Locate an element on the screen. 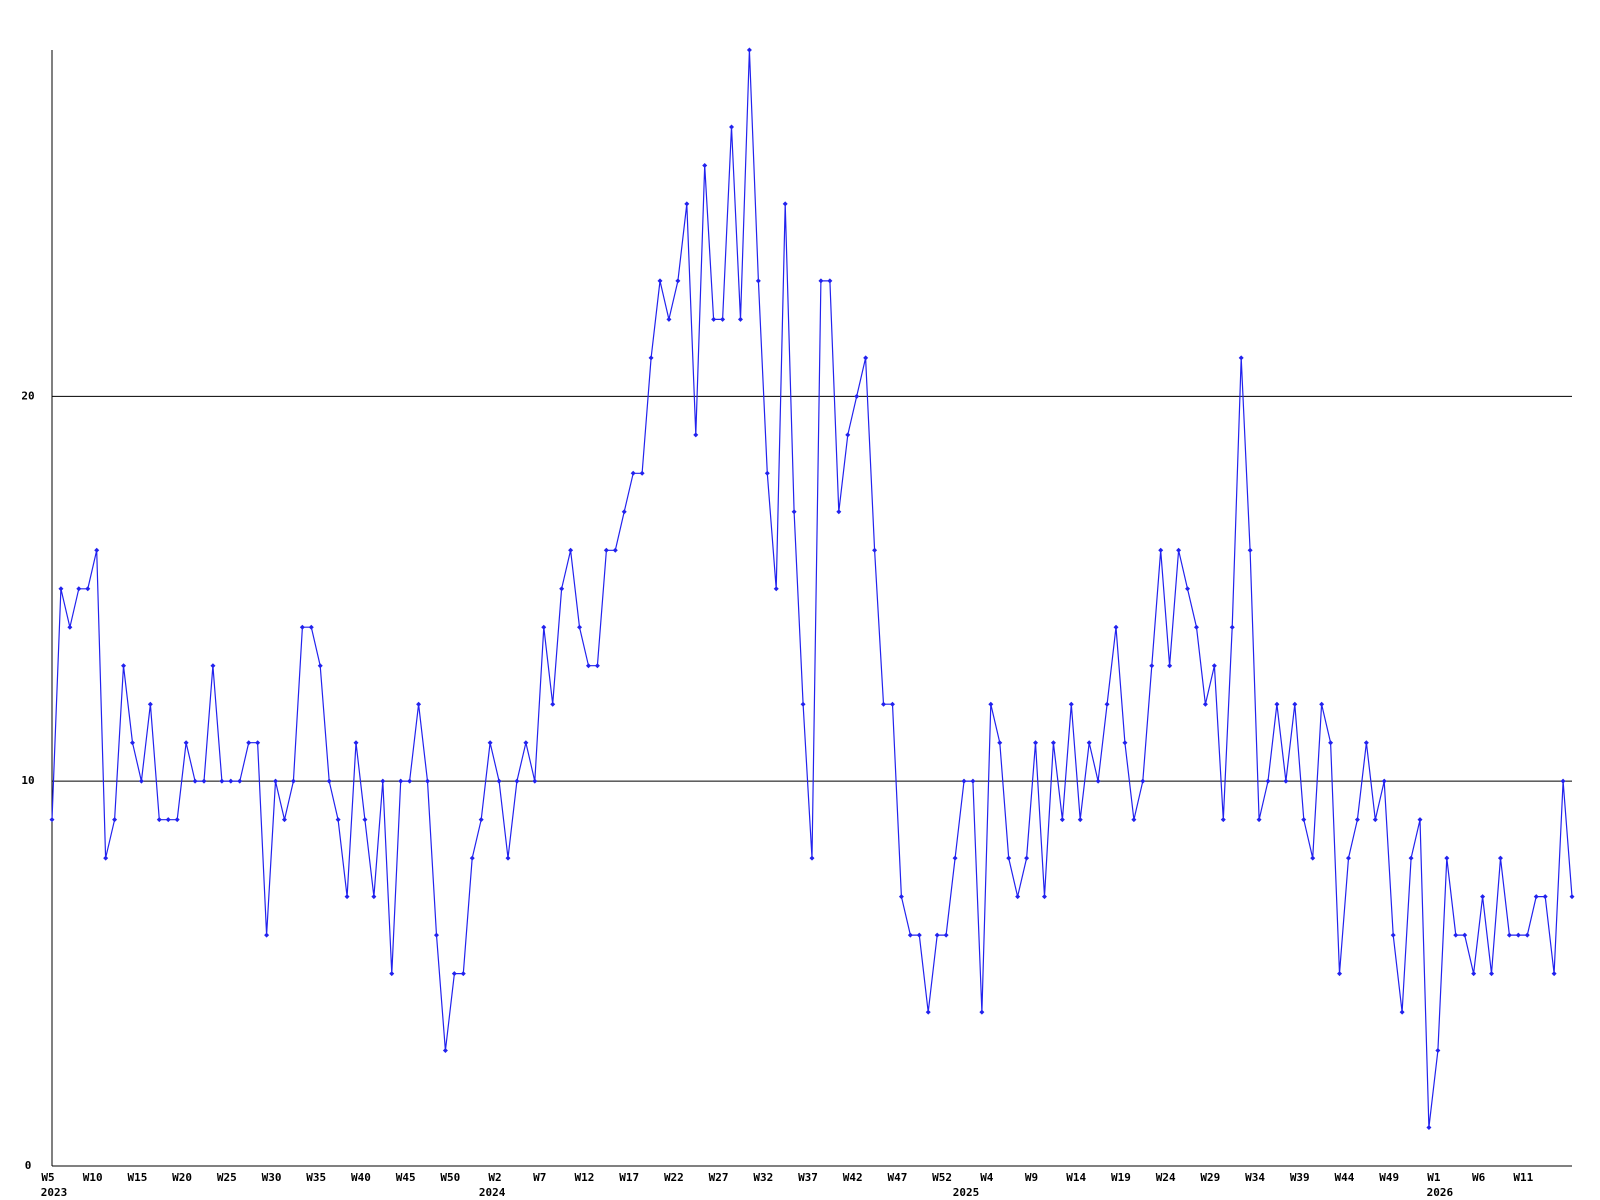 The height and width of the screenshot is (1200, 1600). x-tick-label: W14 is located at coordinates (1076, 1177).